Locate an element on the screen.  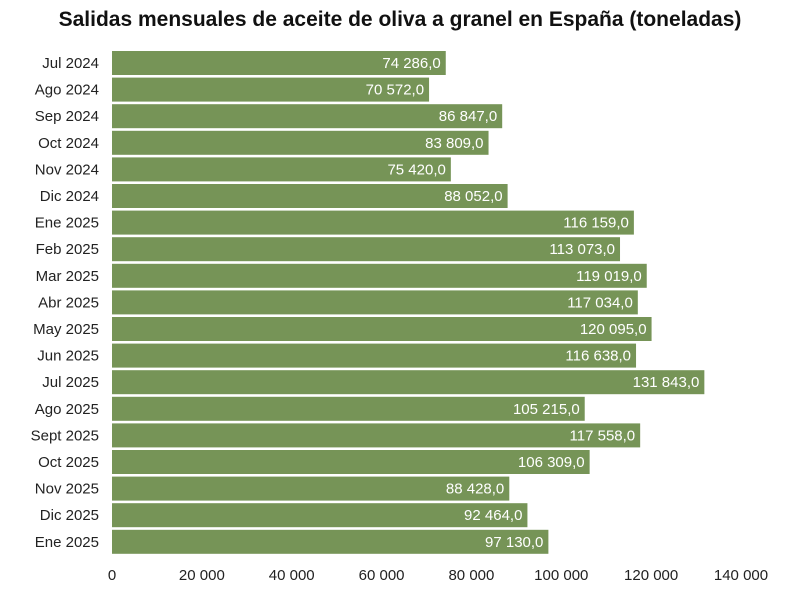
x-tick-label: 40 000 is located at coordinates (292, 575).